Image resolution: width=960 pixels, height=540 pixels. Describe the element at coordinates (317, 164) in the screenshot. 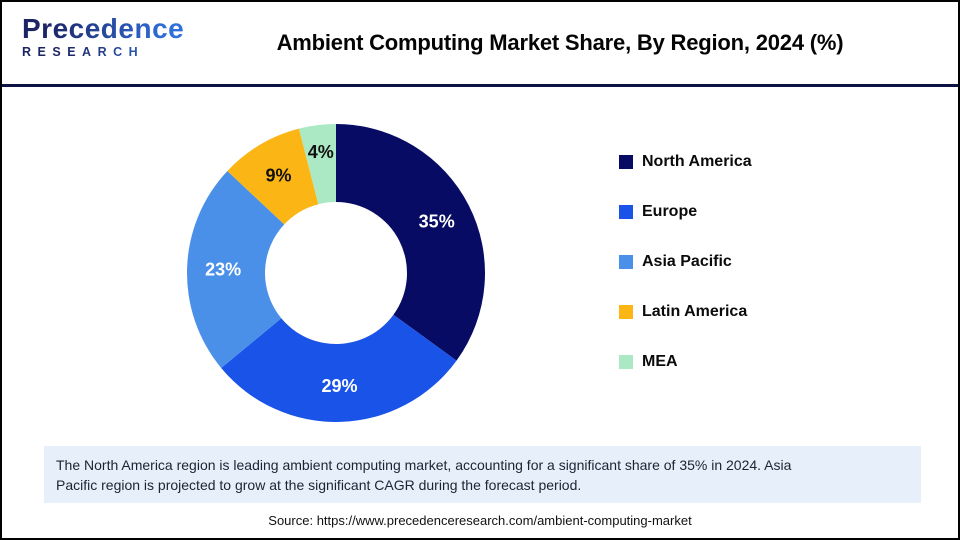

I see `donut-slice-mea` at that location.